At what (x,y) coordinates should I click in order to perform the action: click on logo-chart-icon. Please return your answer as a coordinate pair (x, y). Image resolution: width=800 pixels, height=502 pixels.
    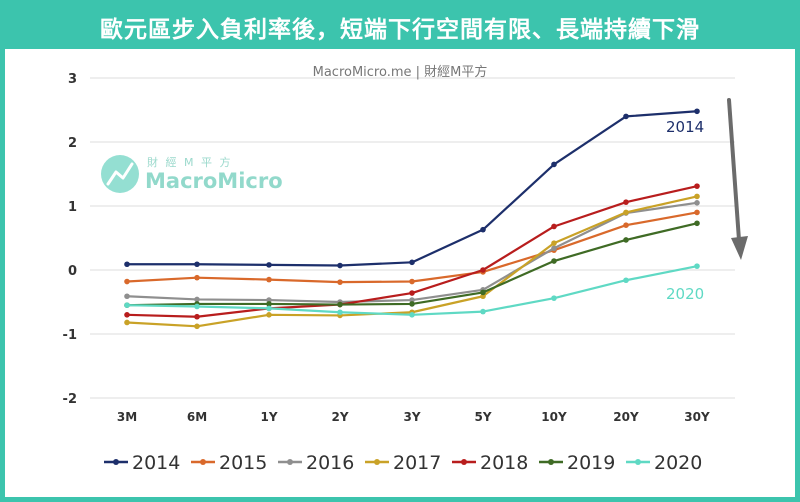
    Looking at the image, I should click on (120, 174).